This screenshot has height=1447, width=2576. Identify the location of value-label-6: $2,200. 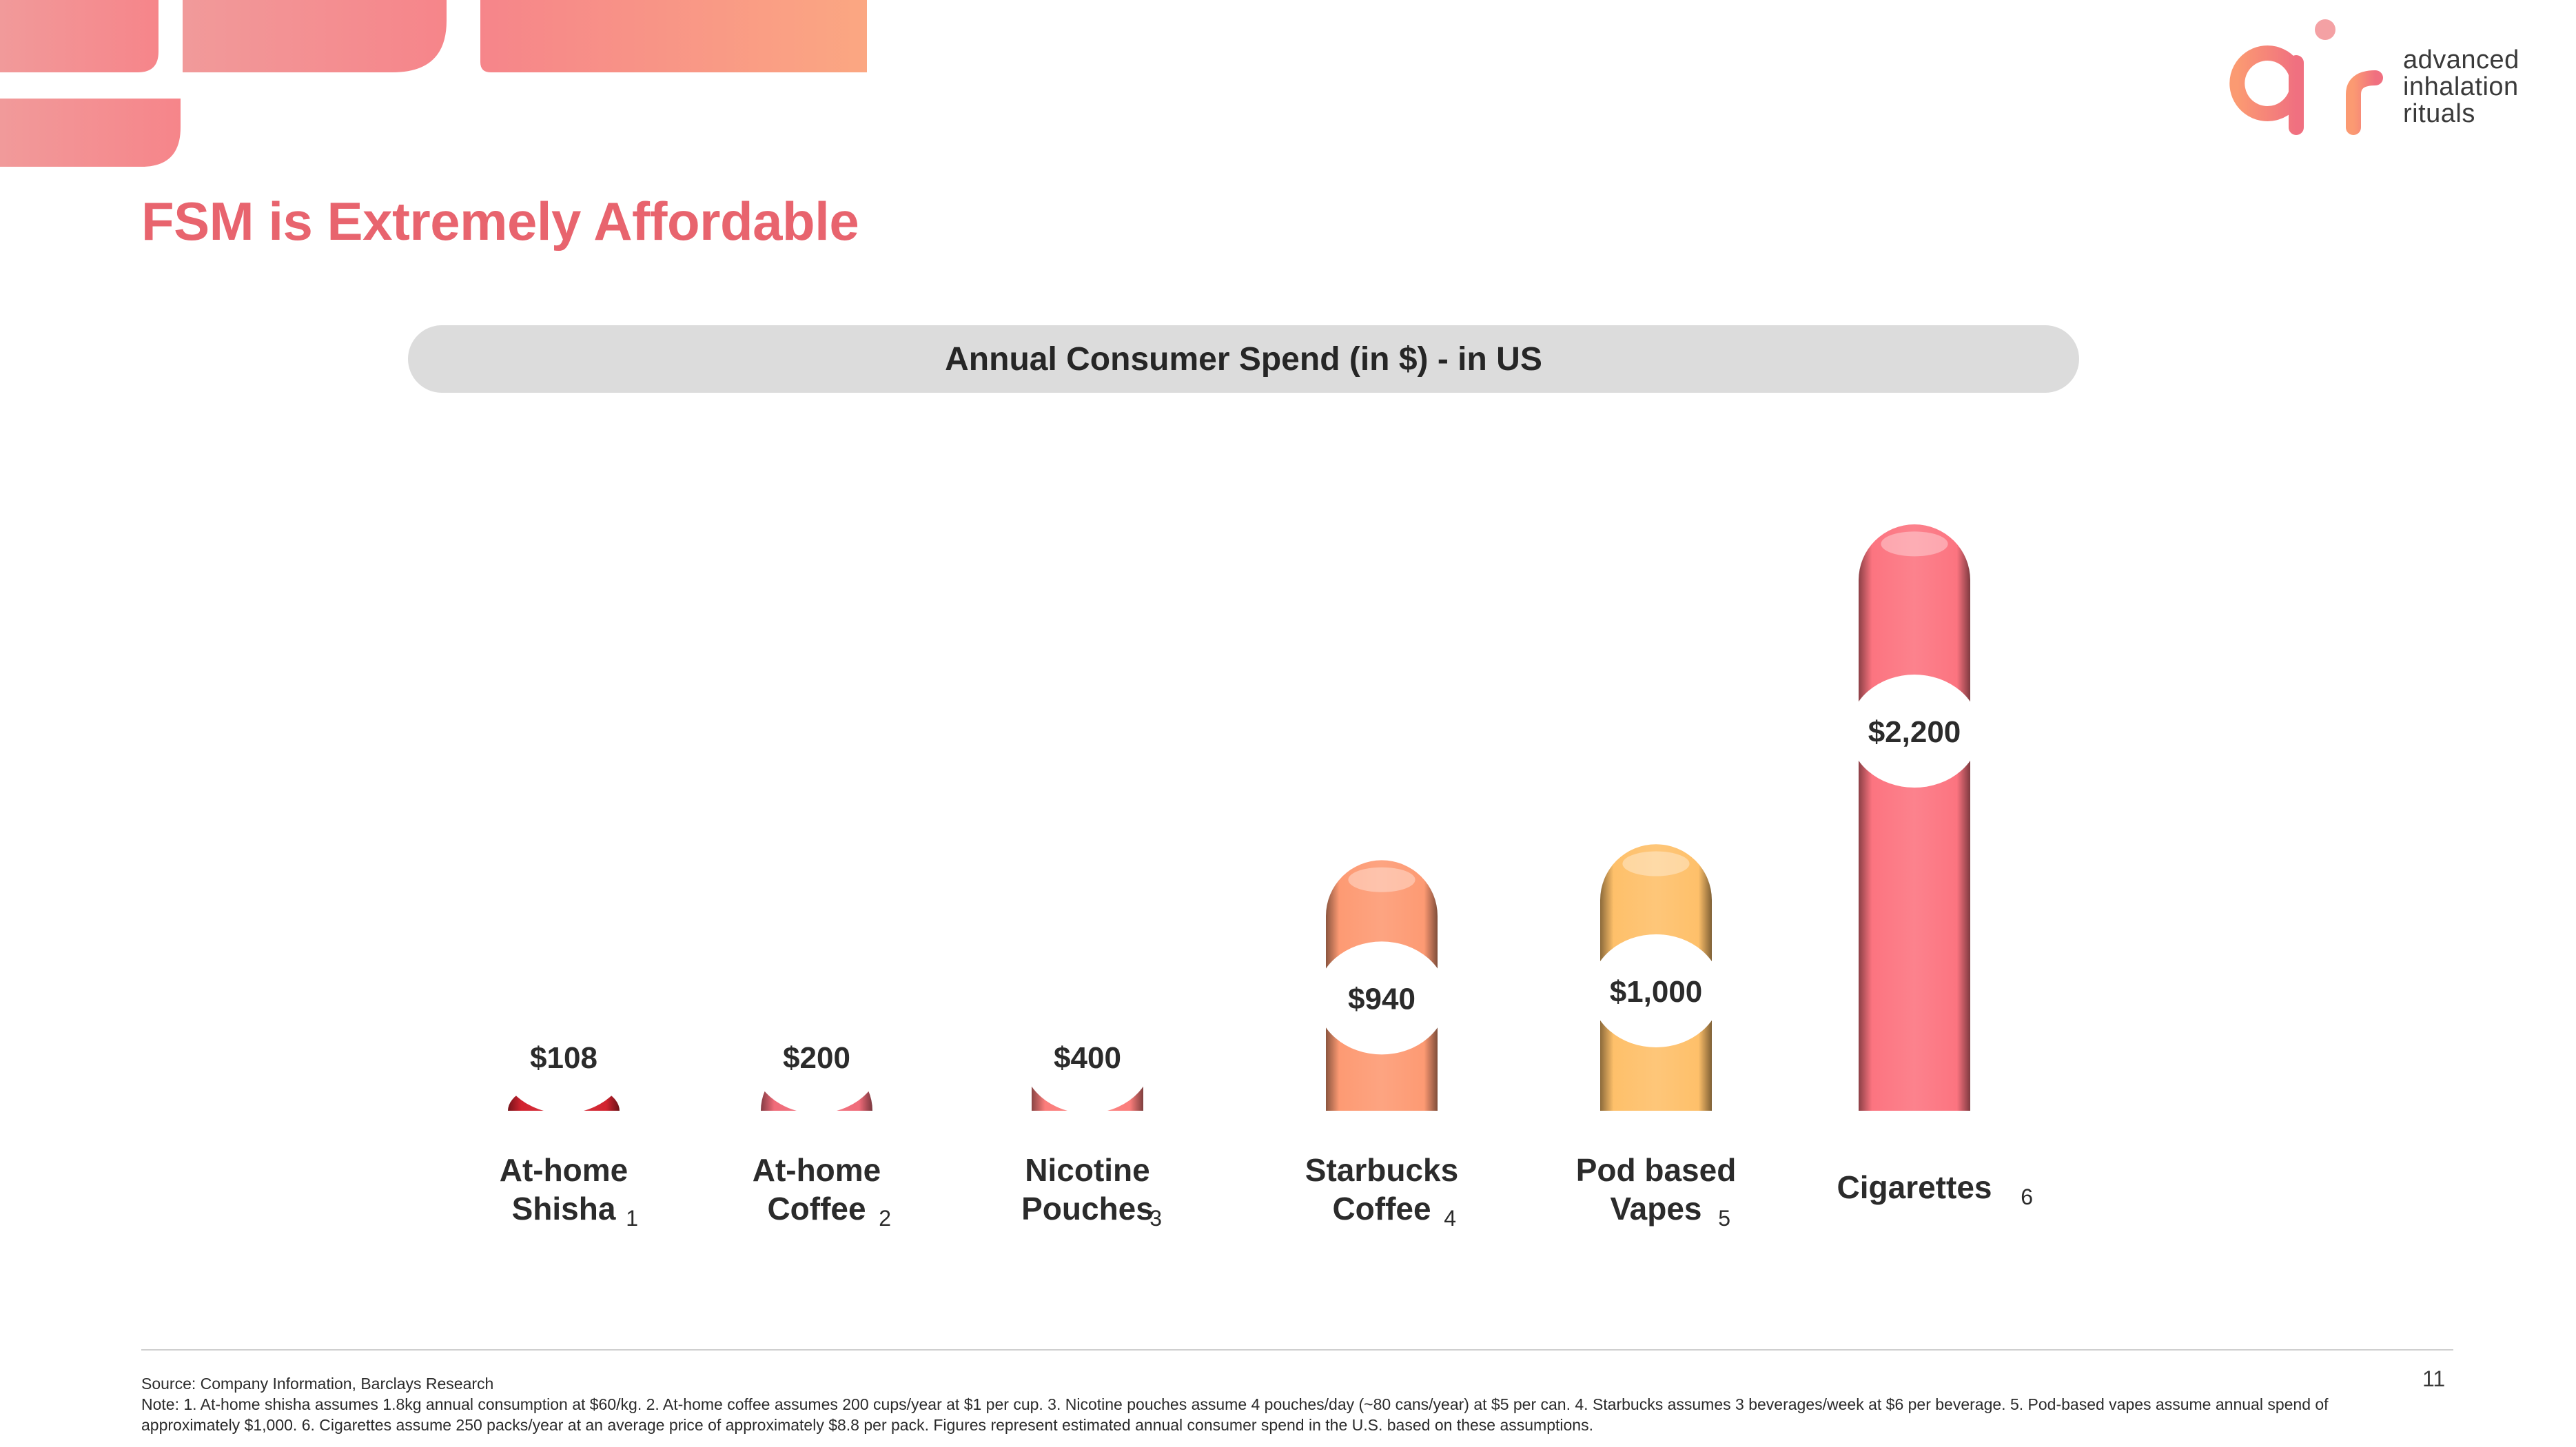
(1914, 732).